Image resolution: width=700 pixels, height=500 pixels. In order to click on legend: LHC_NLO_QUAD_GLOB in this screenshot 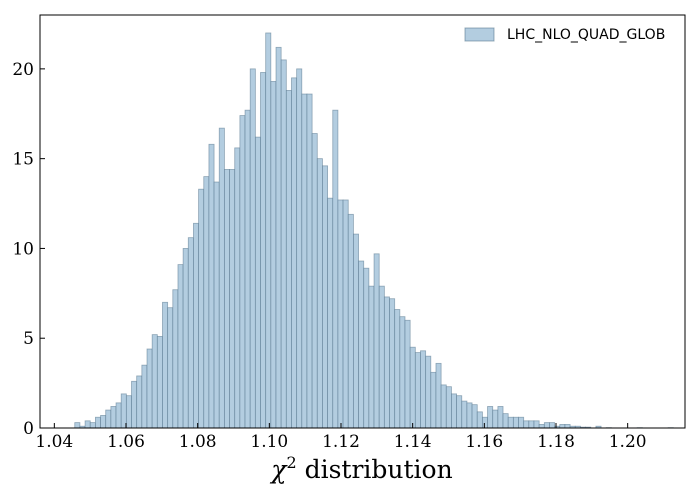, I will do `click(564, 35)`.